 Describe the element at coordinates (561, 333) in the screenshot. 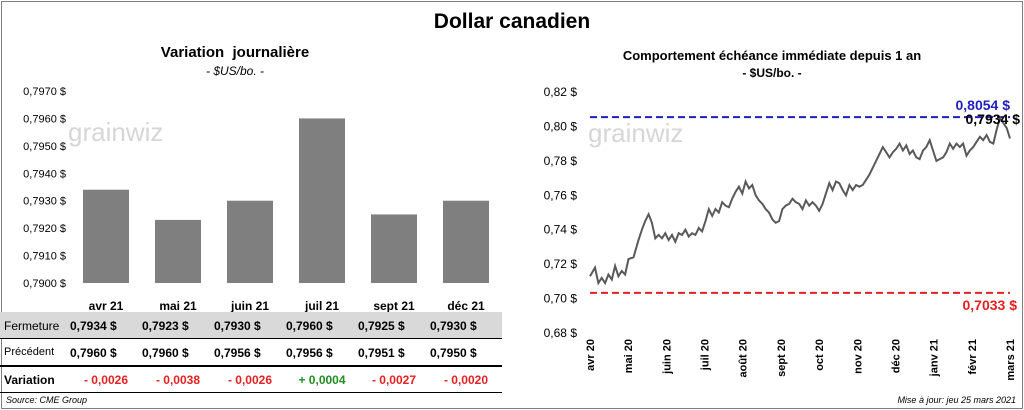

I see `y-tick-label: 0,68 $` at that location.